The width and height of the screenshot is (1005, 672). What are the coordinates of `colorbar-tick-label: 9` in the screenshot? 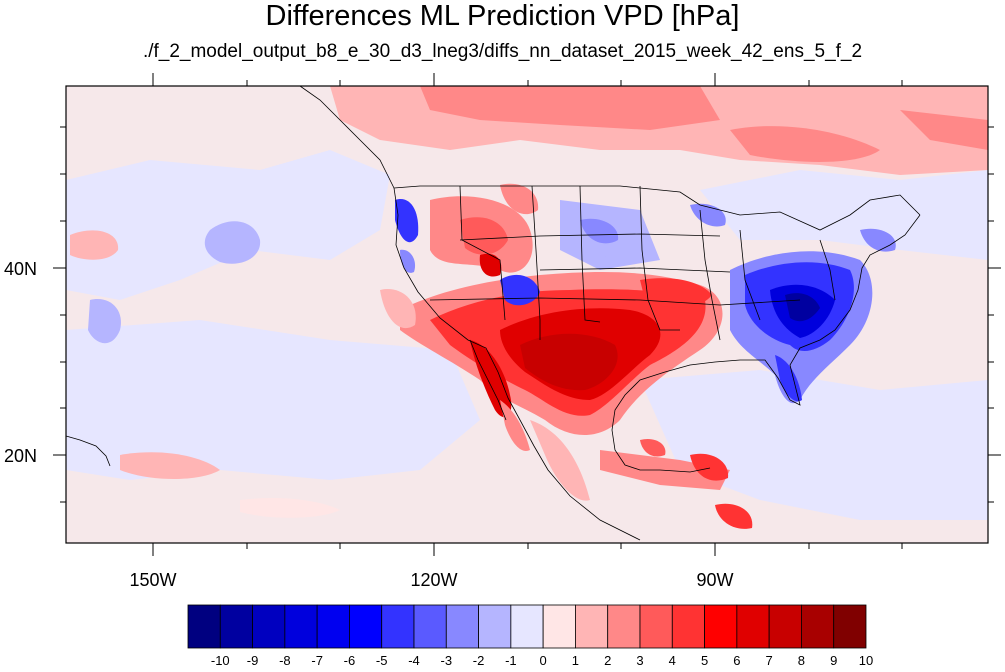 It's located at (834, 660).